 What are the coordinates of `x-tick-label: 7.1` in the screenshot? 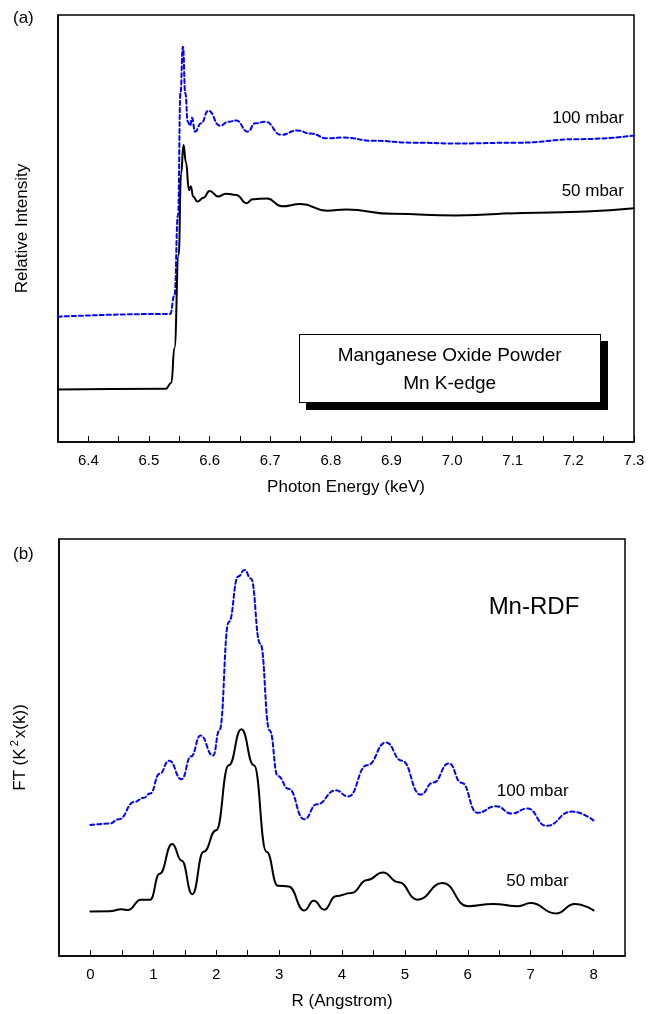 It's located at (513, 459).